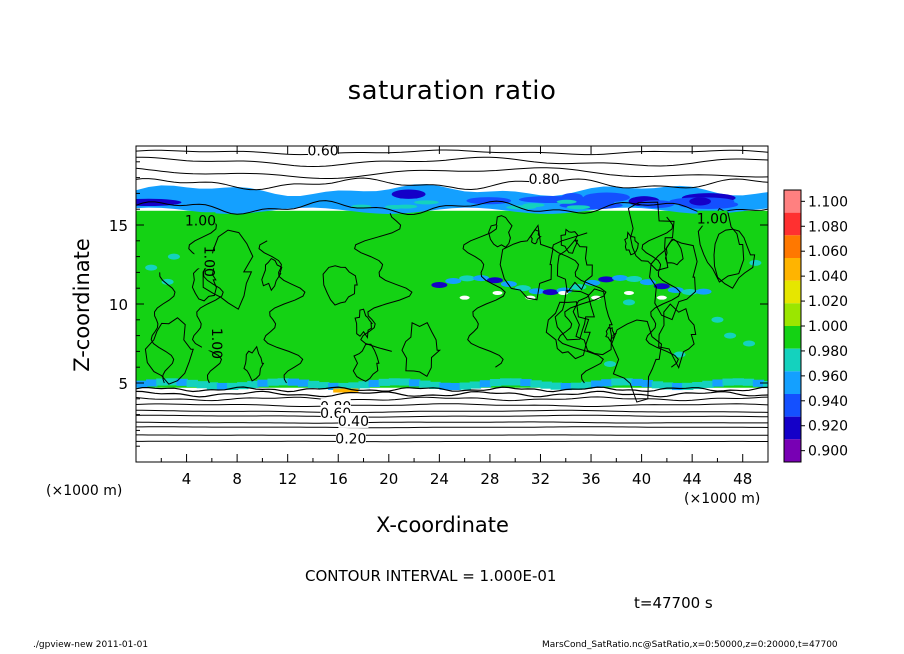 This screenshot has width=904, height=654. What do you see at coordinates (452, 411) in the screenshot?
I see `contour-0.70-lower` at bounding box center [452, 411].